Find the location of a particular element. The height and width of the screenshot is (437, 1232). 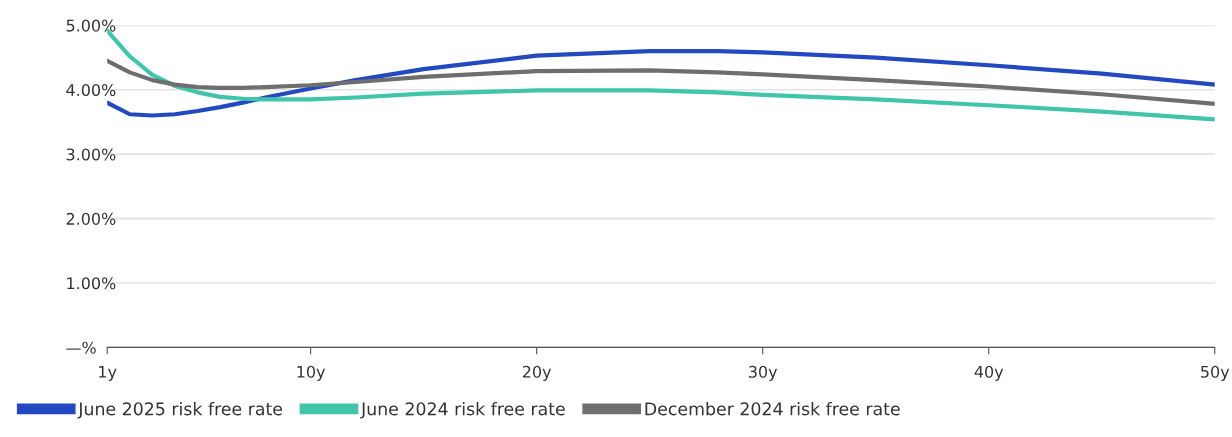

y-tick-label: 1.00% is located at coordinates (91, 283).